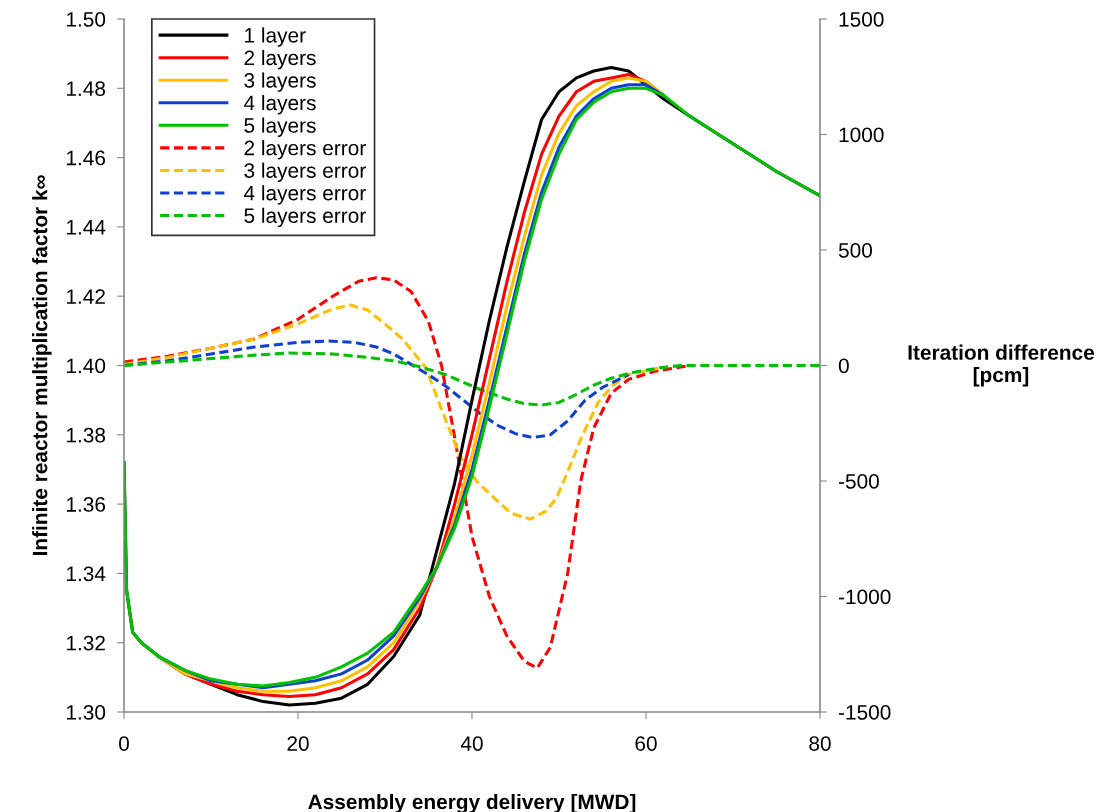  Describe the element at coordinates (864, 597) in the screenshot. I see `y2-tick-label: -1000` at that location.